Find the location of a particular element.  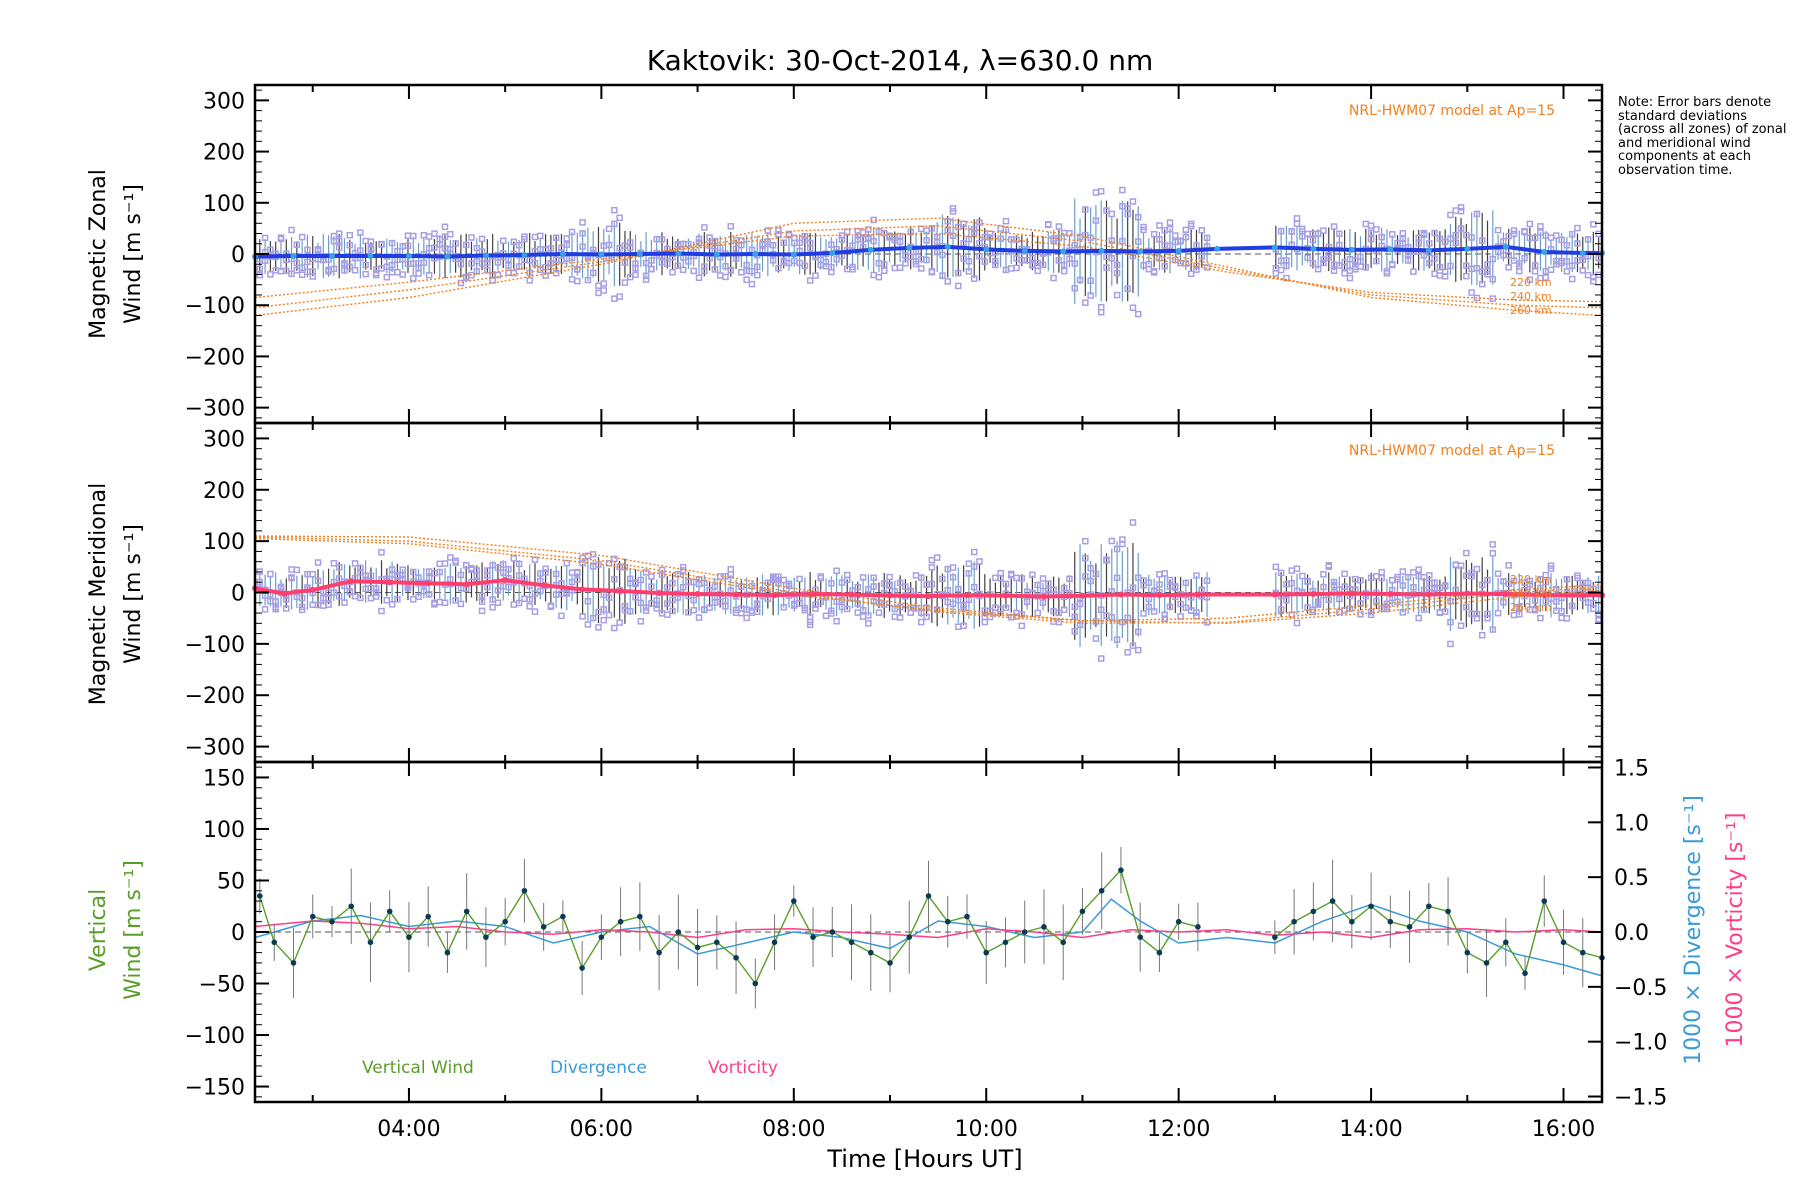

merid-alt-label-220: 220 km is located at coordinates (1531, 579).